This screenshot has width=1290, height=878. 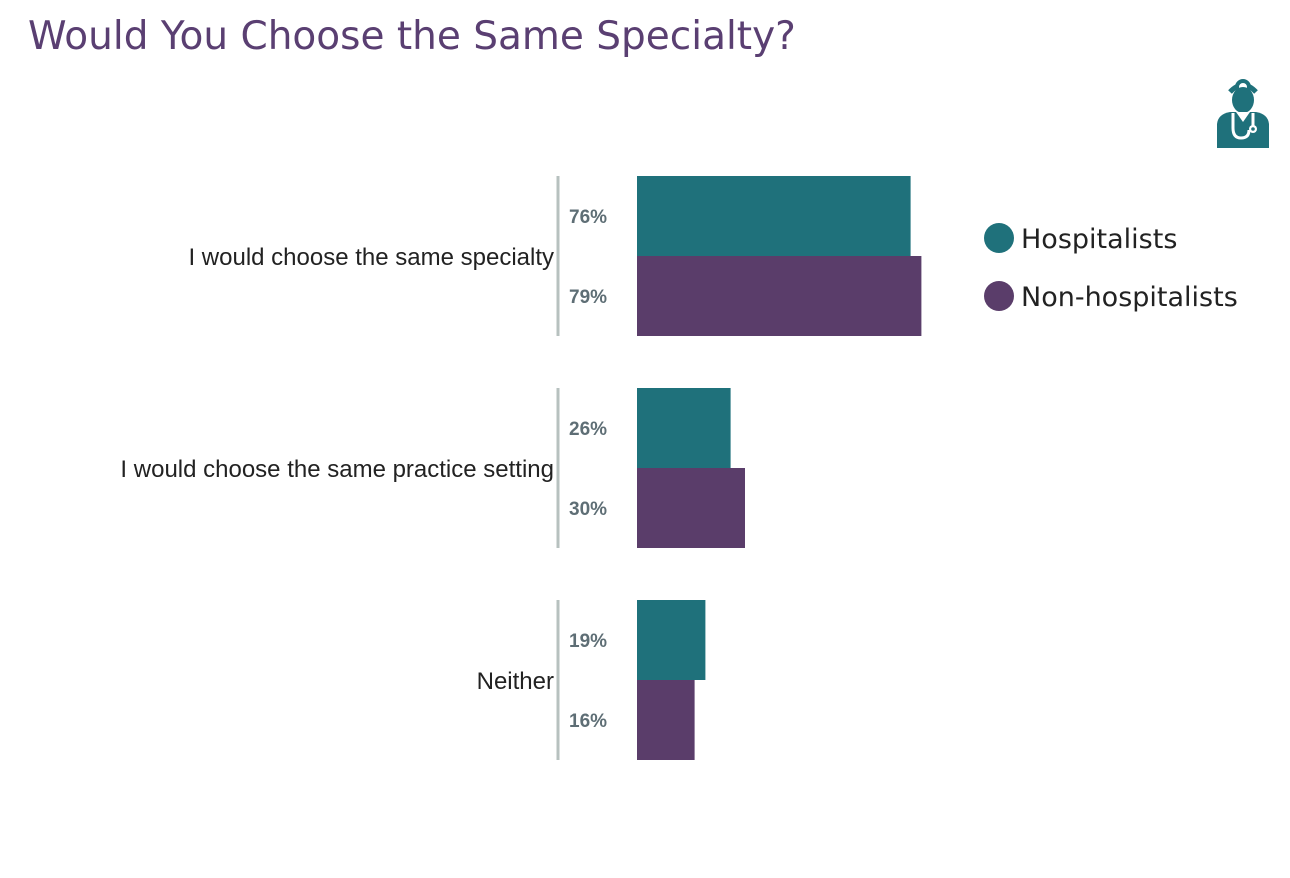 I want to click on chart-title: Would You Choose the Same Specialty?, so click(x=412, y=36).